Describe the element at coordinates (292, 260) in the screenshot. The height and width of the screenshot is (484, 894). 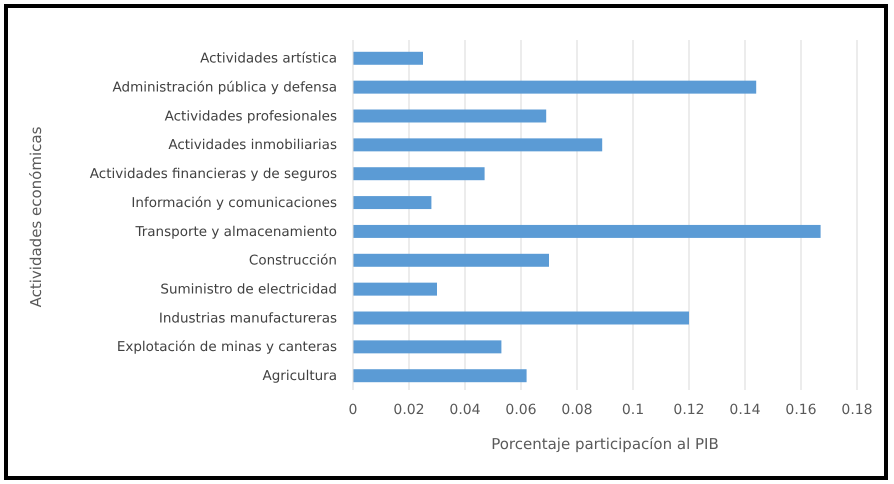
I see `y-tick-label: Construcción` at that location.